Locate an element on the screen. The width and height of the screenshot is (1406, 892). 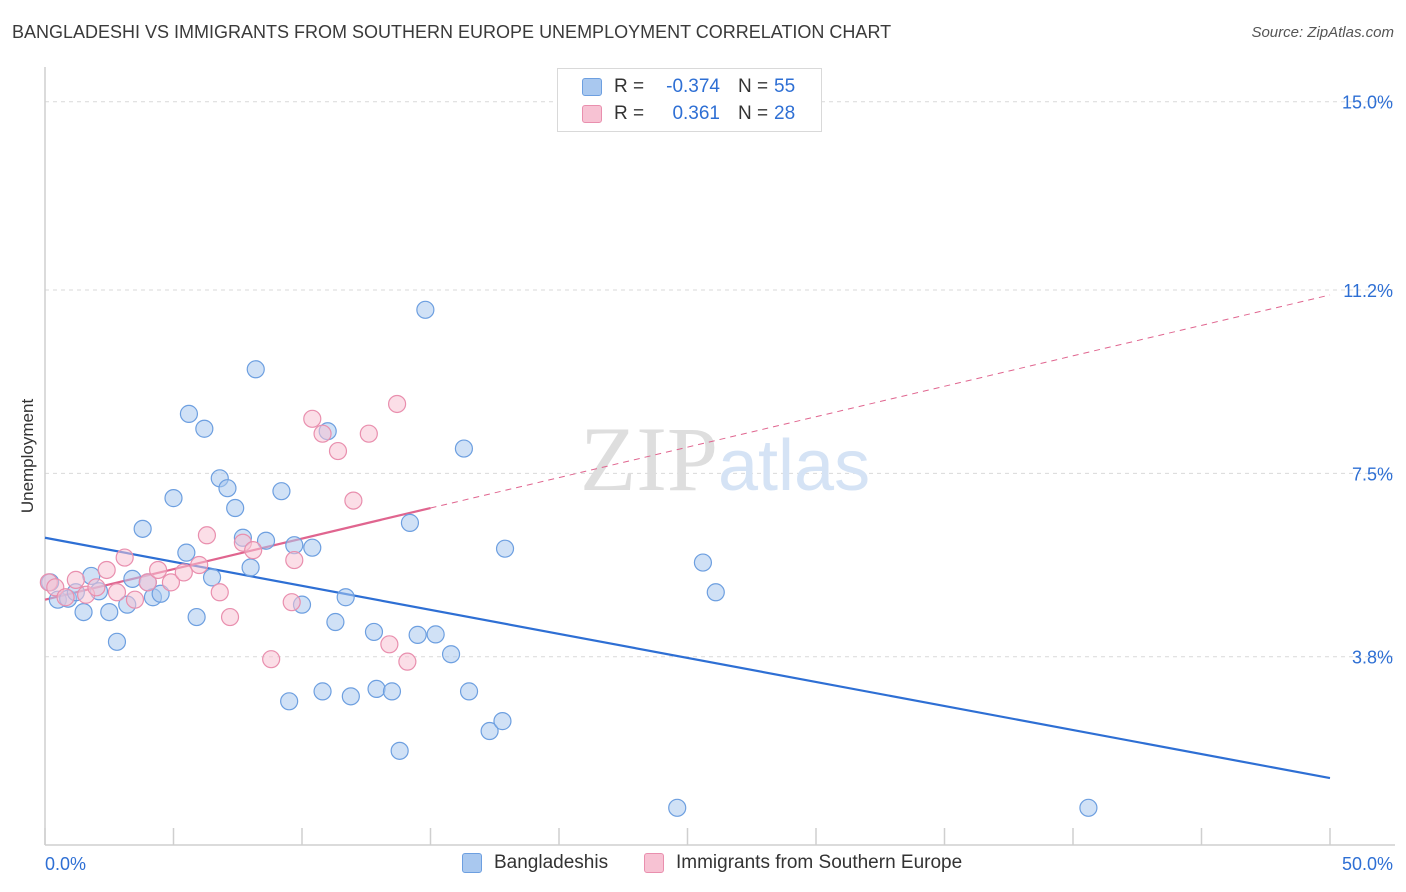
y-tick-label: 7.5% is located at coordinates (1372, 474).